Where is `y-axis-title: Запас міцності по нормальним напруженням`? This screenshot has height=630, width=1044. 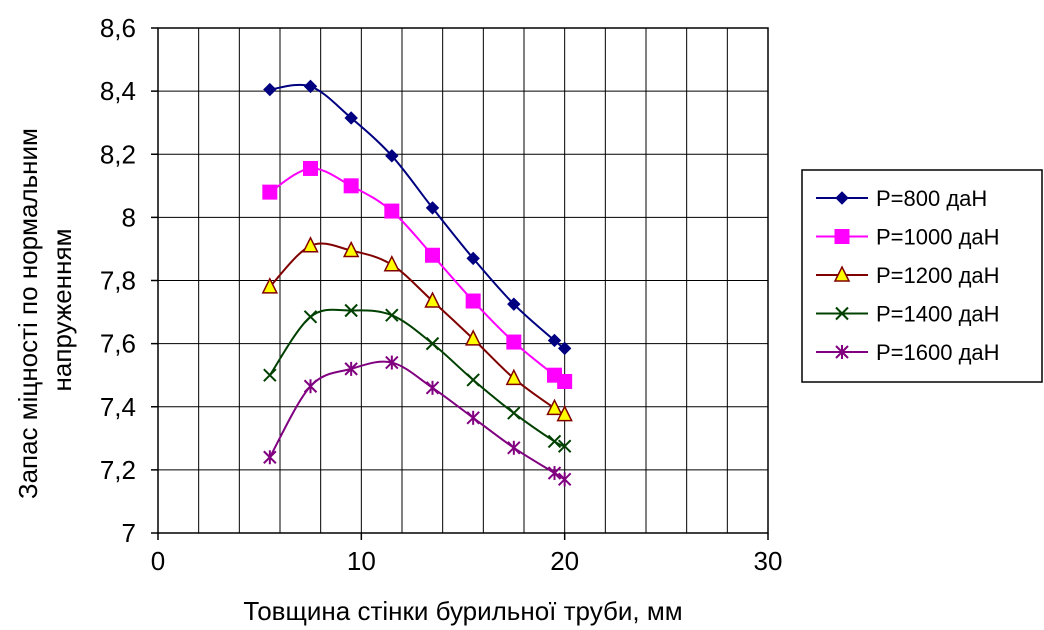 y-axis-title: Запас міцності по нормальним напруженням is located at coordinates (45, 310).